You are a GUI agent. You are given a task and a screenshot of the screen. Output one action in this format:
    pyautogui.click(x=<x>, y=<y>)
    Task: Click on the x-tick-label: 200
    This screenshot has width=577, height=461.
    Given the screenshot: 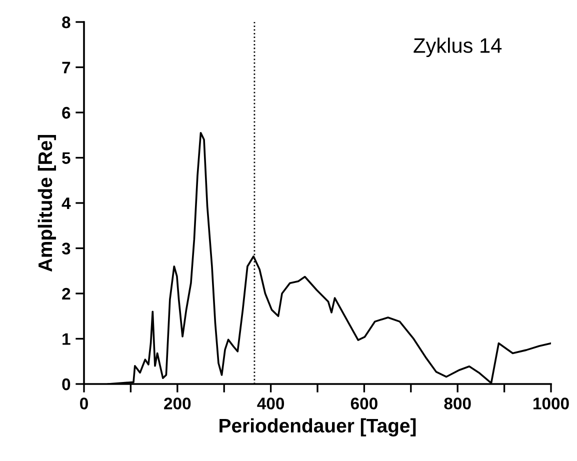 What is the action you would take?
    pyautogui.click(x=177, y=404)
    